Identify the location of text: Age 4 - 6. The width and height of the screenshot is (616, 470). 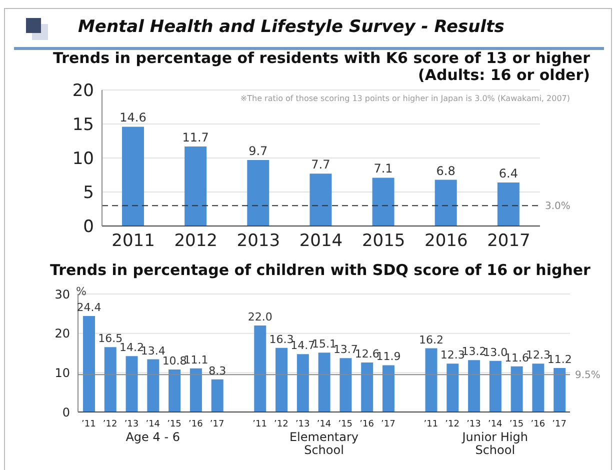
(152, 437).